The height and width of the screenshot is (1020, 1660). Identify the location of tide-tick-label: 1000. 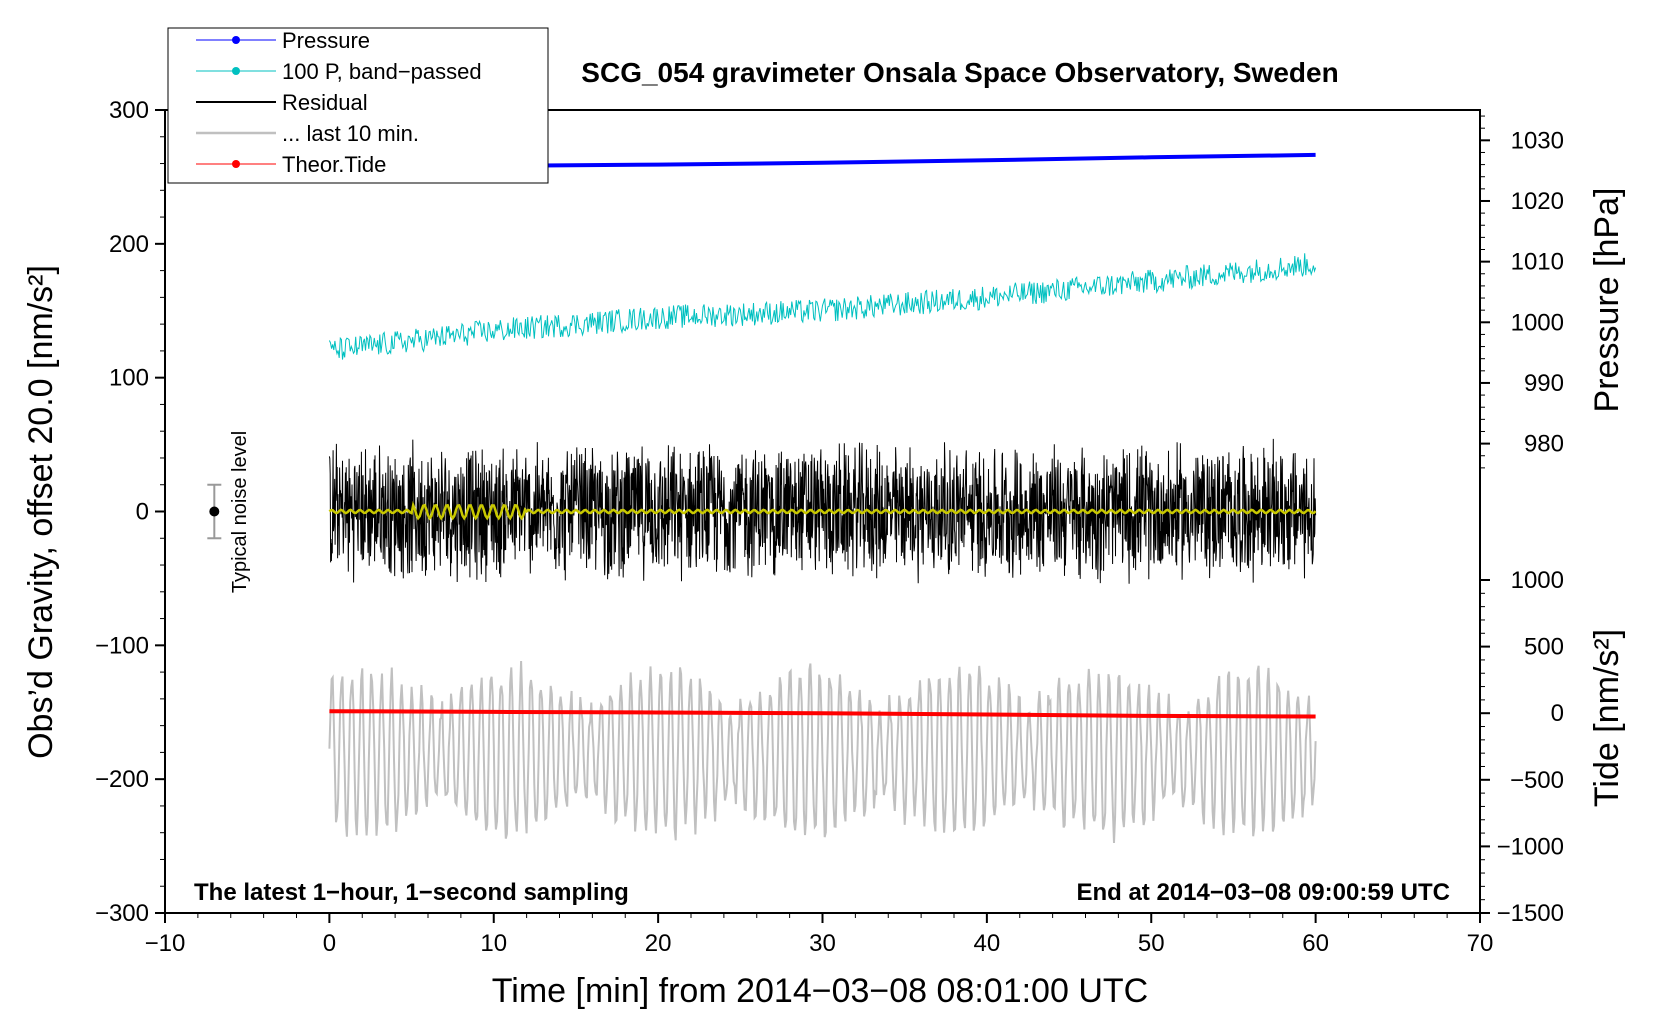
(1537, 580).